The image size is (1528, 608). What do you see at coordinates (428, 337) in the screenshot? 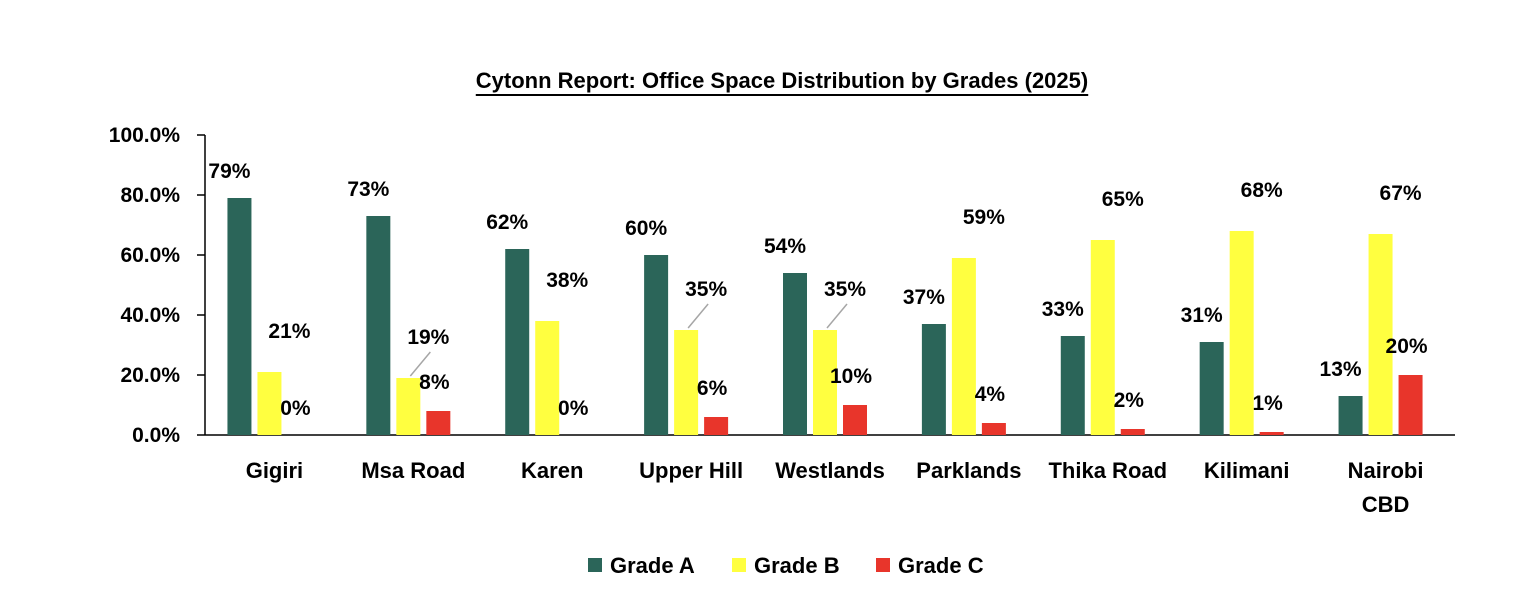
I see `data-label: 19%` at bounding box center [428, 337].